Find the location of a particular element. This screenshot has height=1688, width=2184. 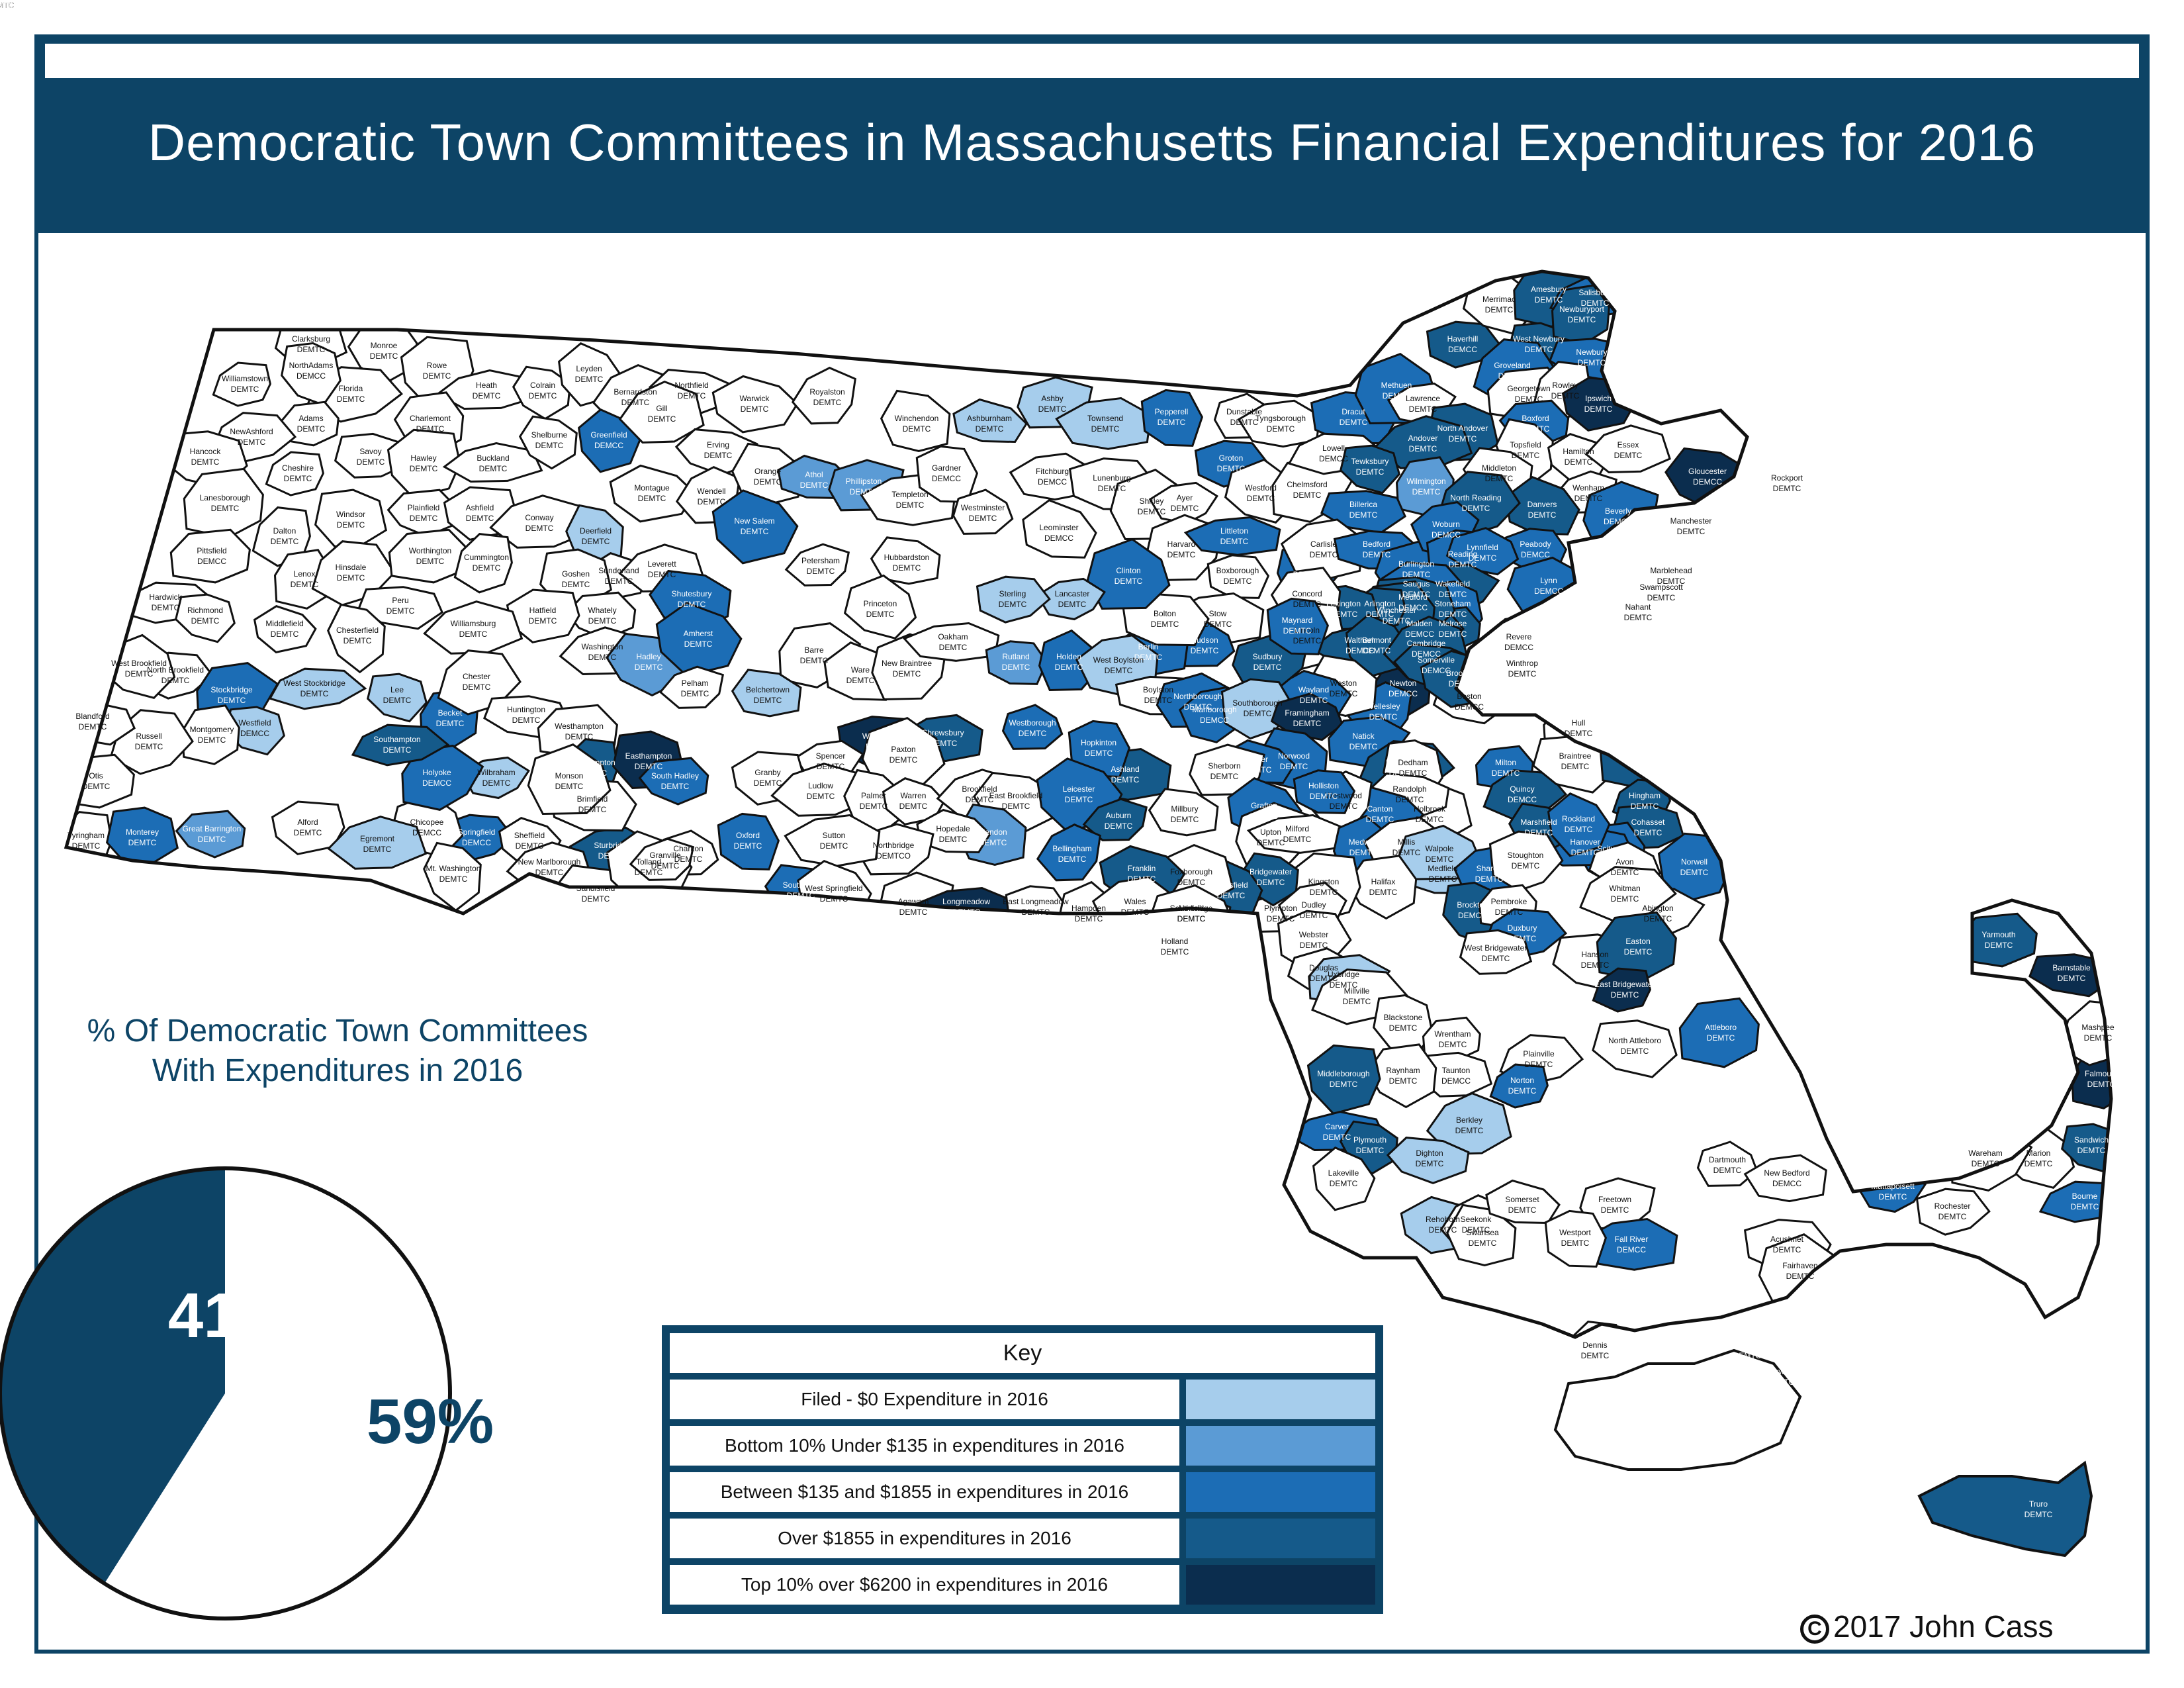

town-name-label: Canton is located at coordinates (1380, 809).